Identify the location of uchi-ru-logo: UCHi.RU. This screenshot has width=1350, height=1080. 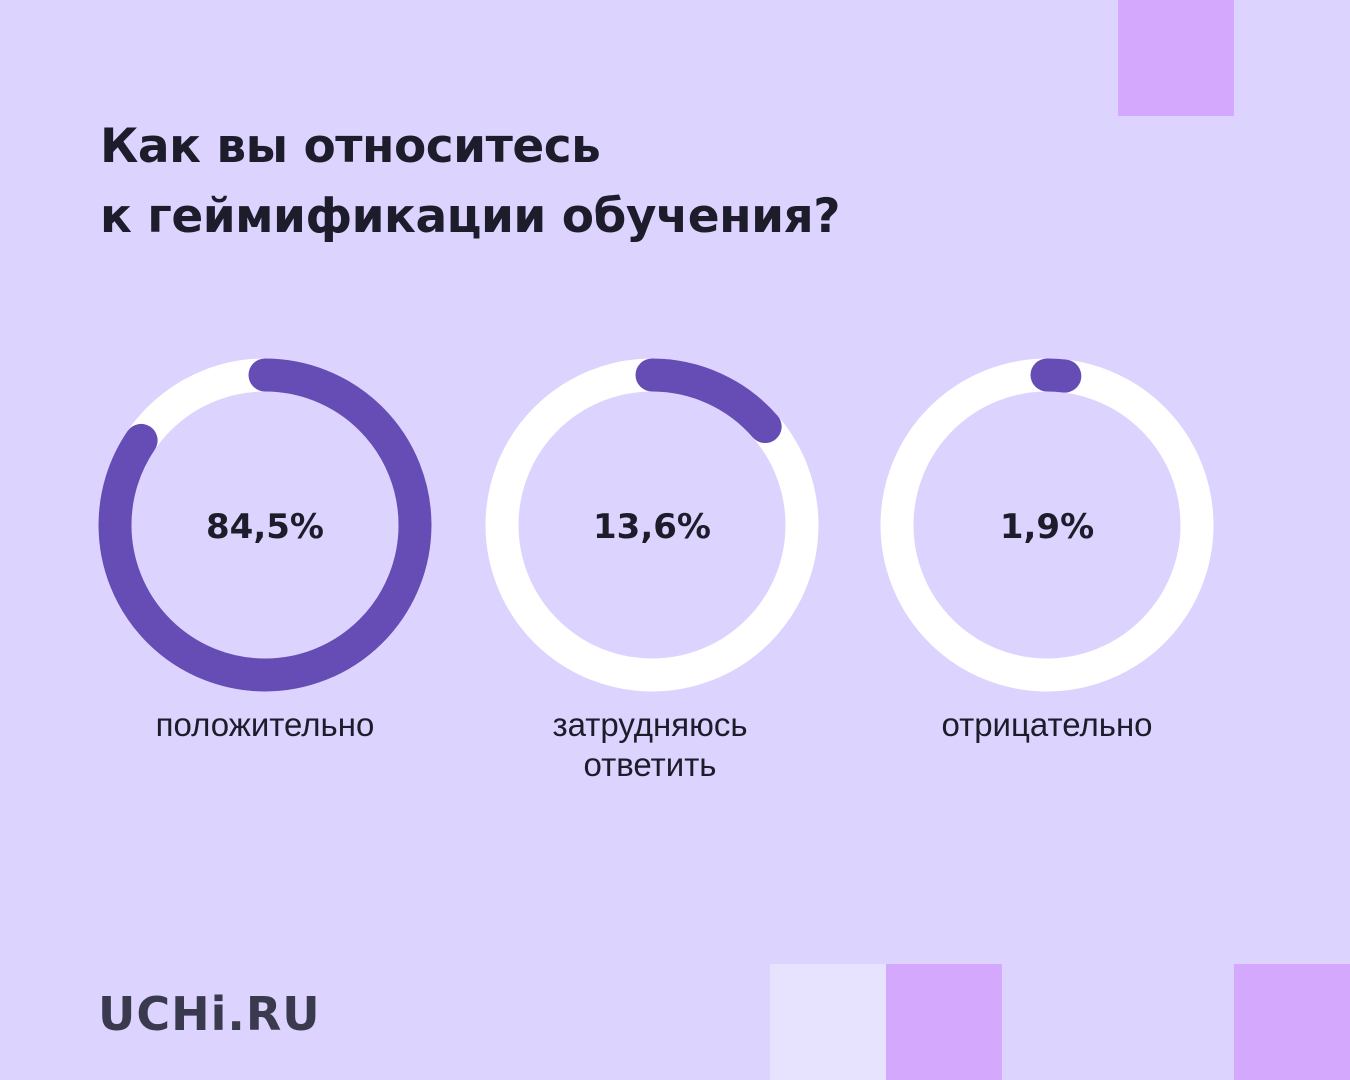
(209, 1014).